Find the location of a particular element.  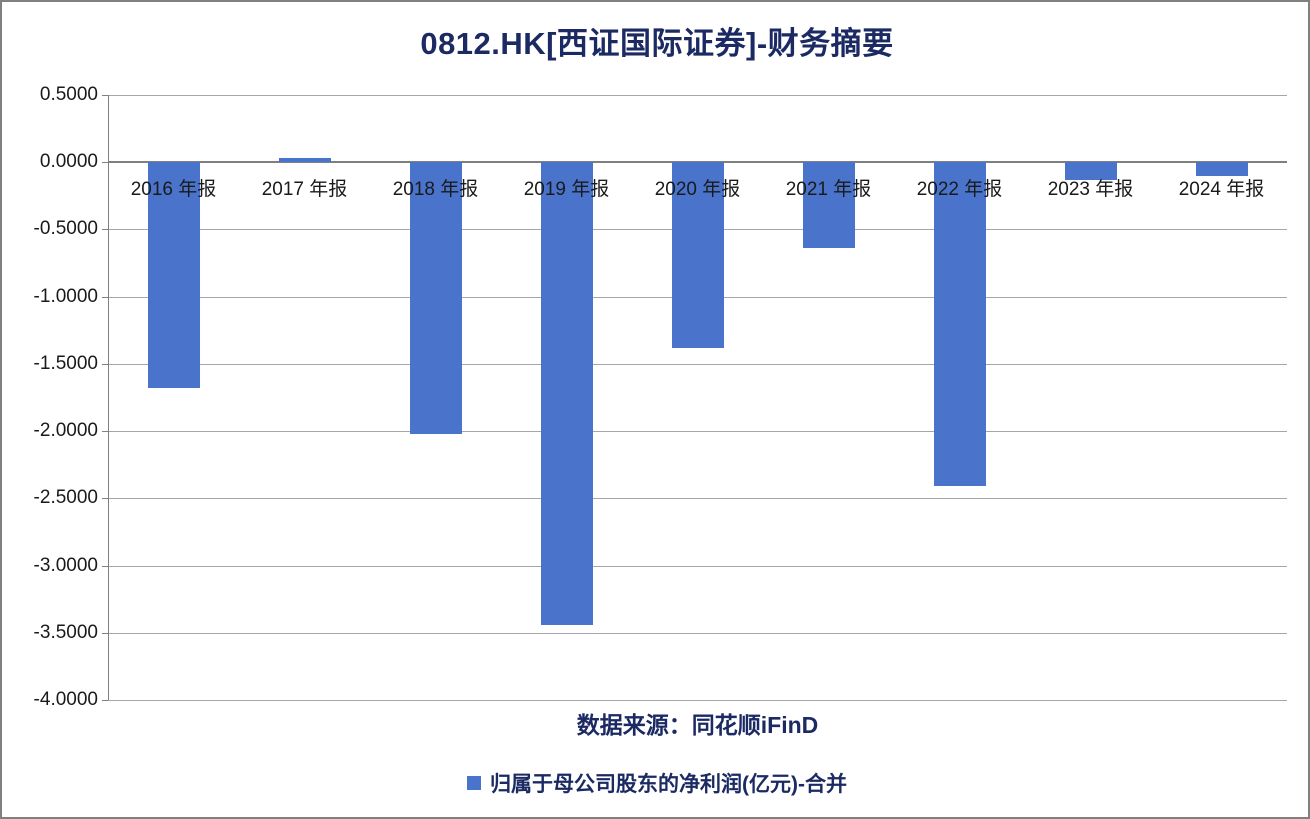

bar-2020 is located at coordinates (697, 255).